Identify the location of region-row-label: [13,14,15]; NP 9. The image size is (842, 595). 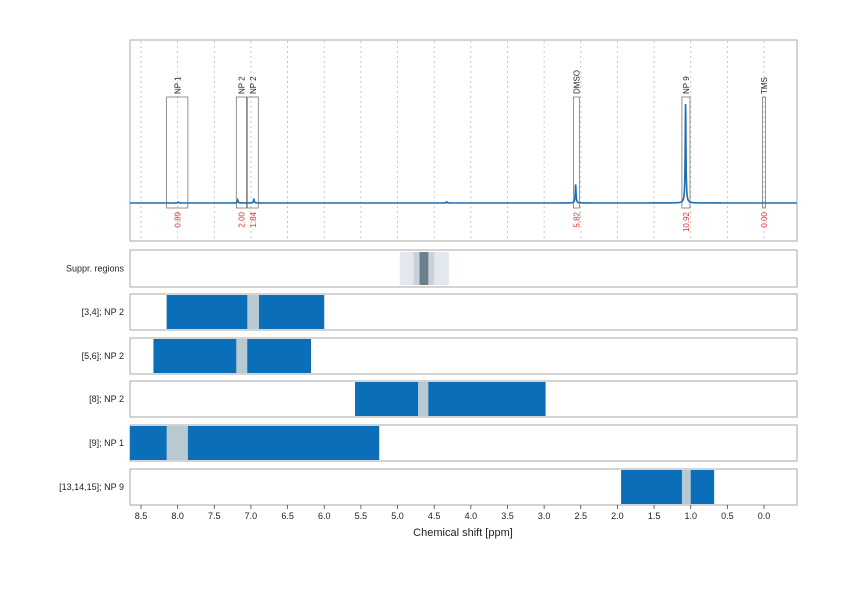
(91, 487).